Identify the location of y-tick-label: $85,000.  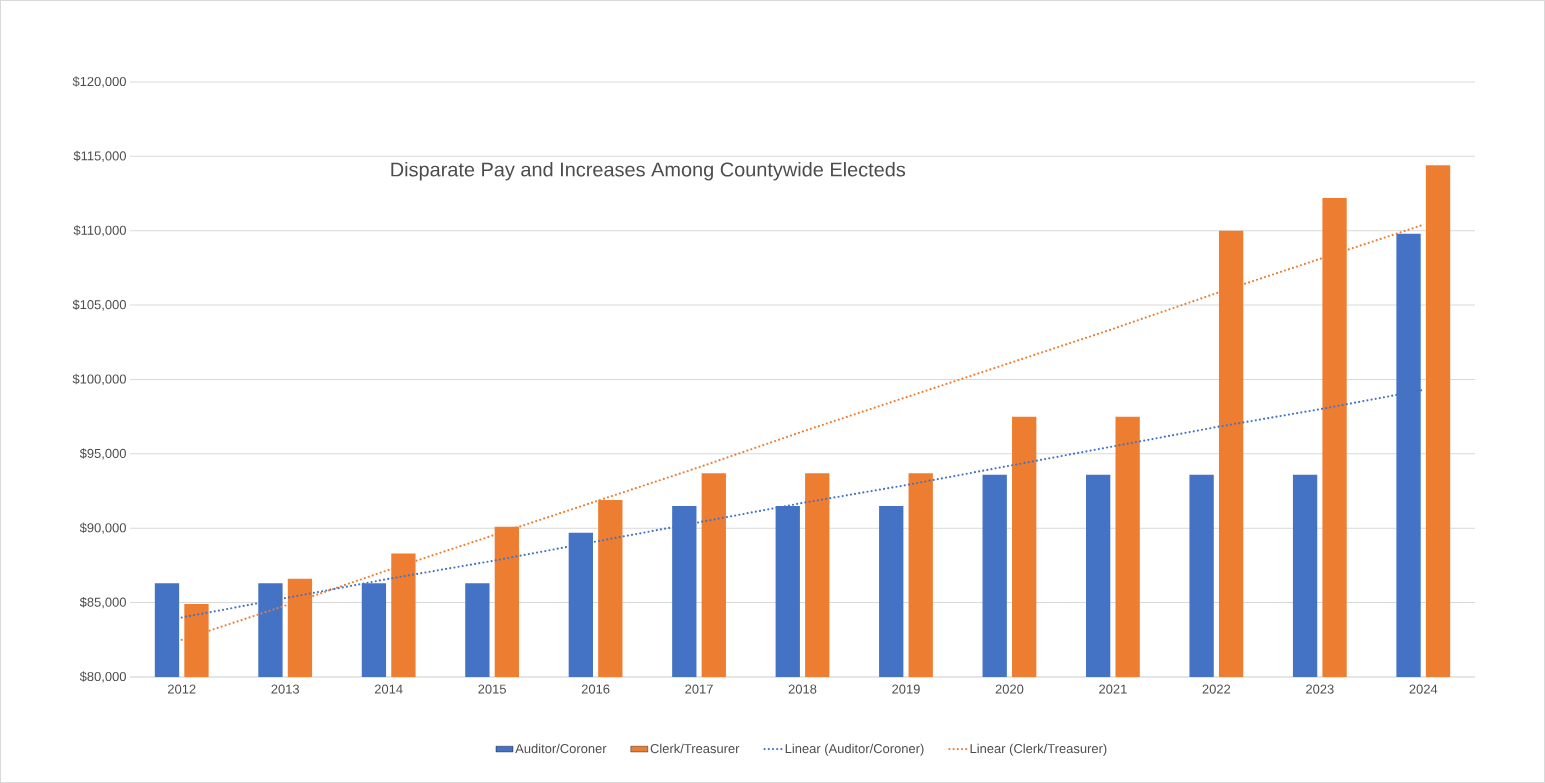
(102, 602).